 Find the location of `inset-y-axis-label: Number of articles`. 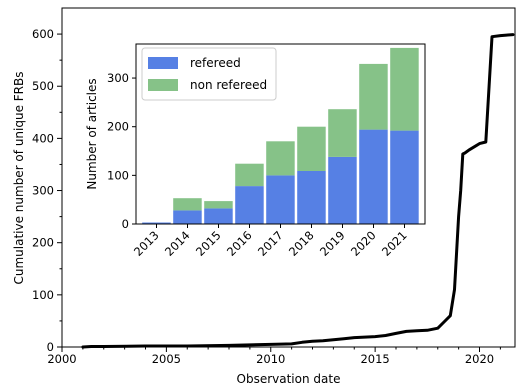

inset-y-axis-label: Number of articles is located at coordinates (92, 133).